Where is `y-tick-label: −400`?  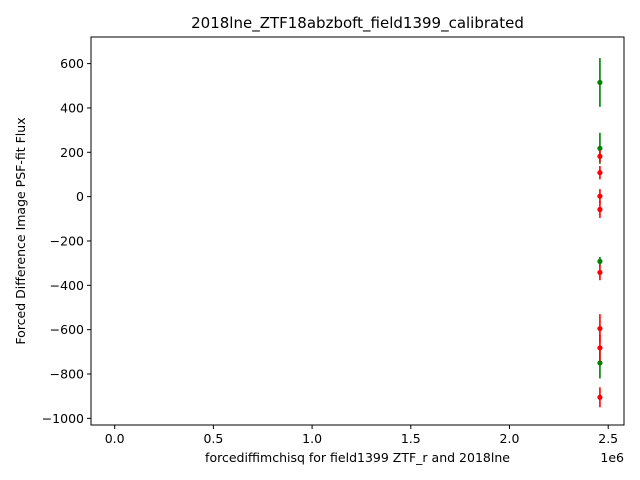 y-tick-label: −400 is located at coordinates (67, 285).